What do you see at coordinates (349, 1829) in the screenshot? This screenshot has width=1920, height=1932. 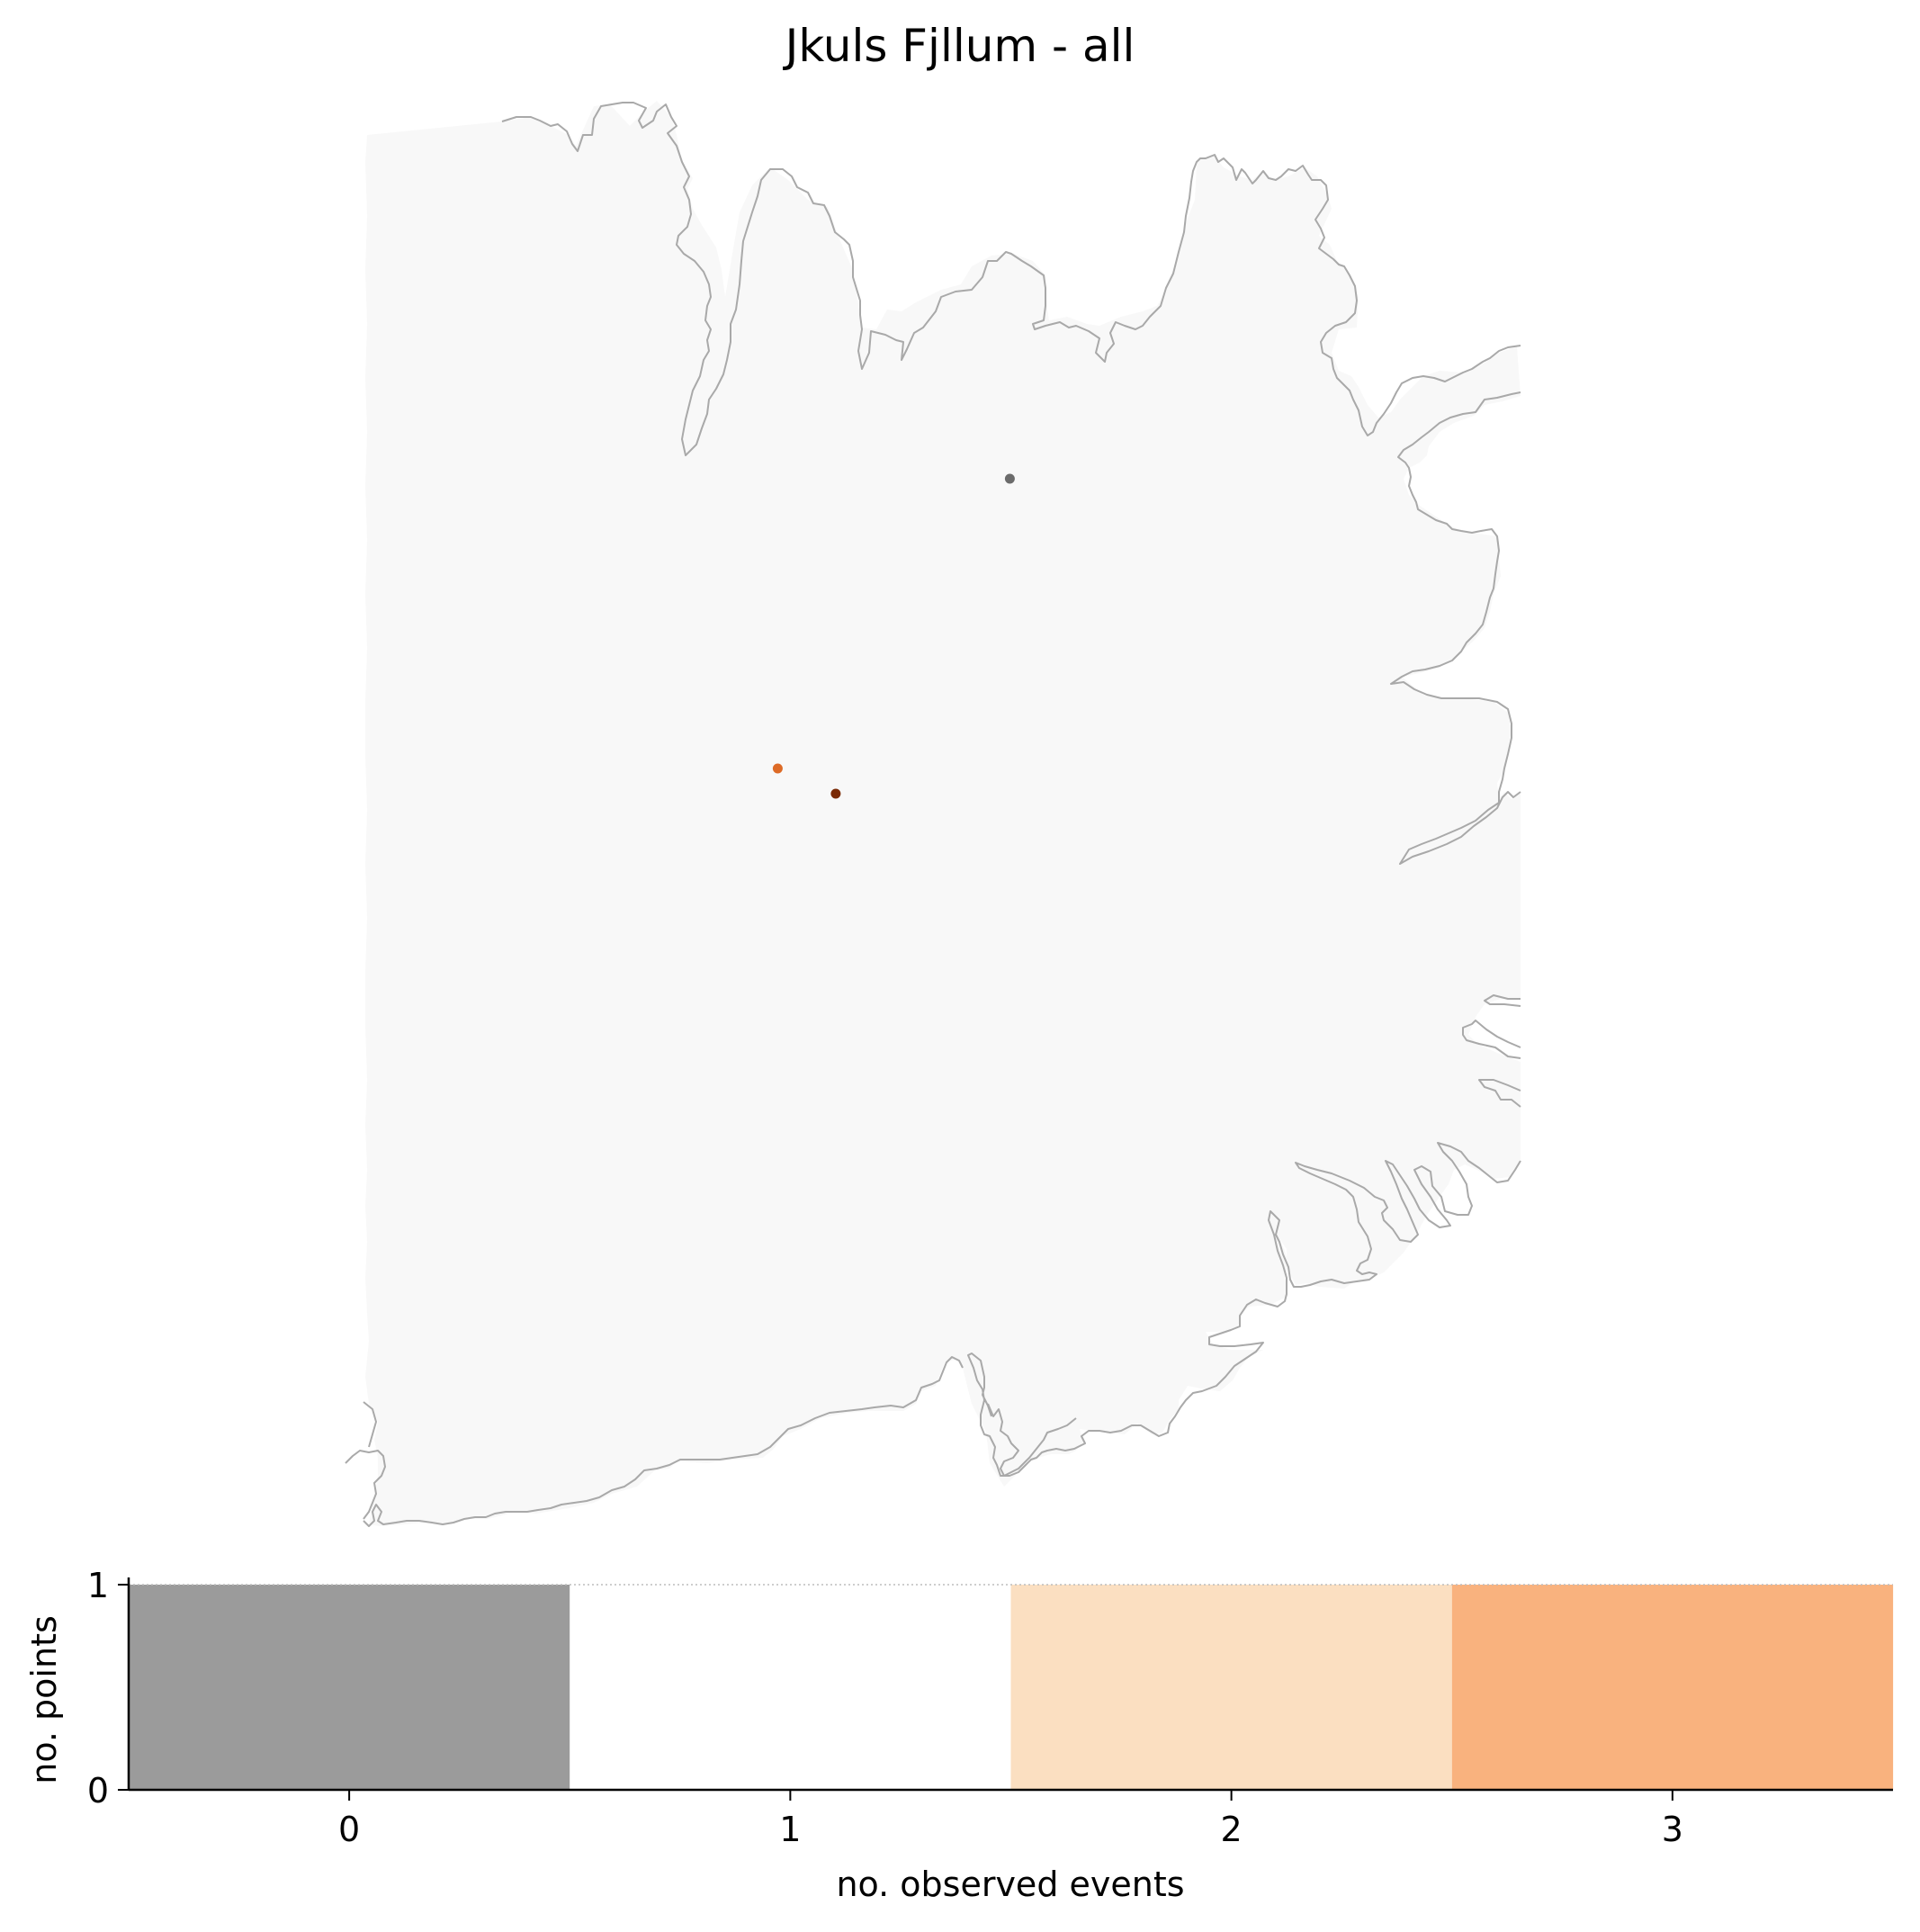 I see `x-tick-label-0: 0` at bounding box center [349, 1829].